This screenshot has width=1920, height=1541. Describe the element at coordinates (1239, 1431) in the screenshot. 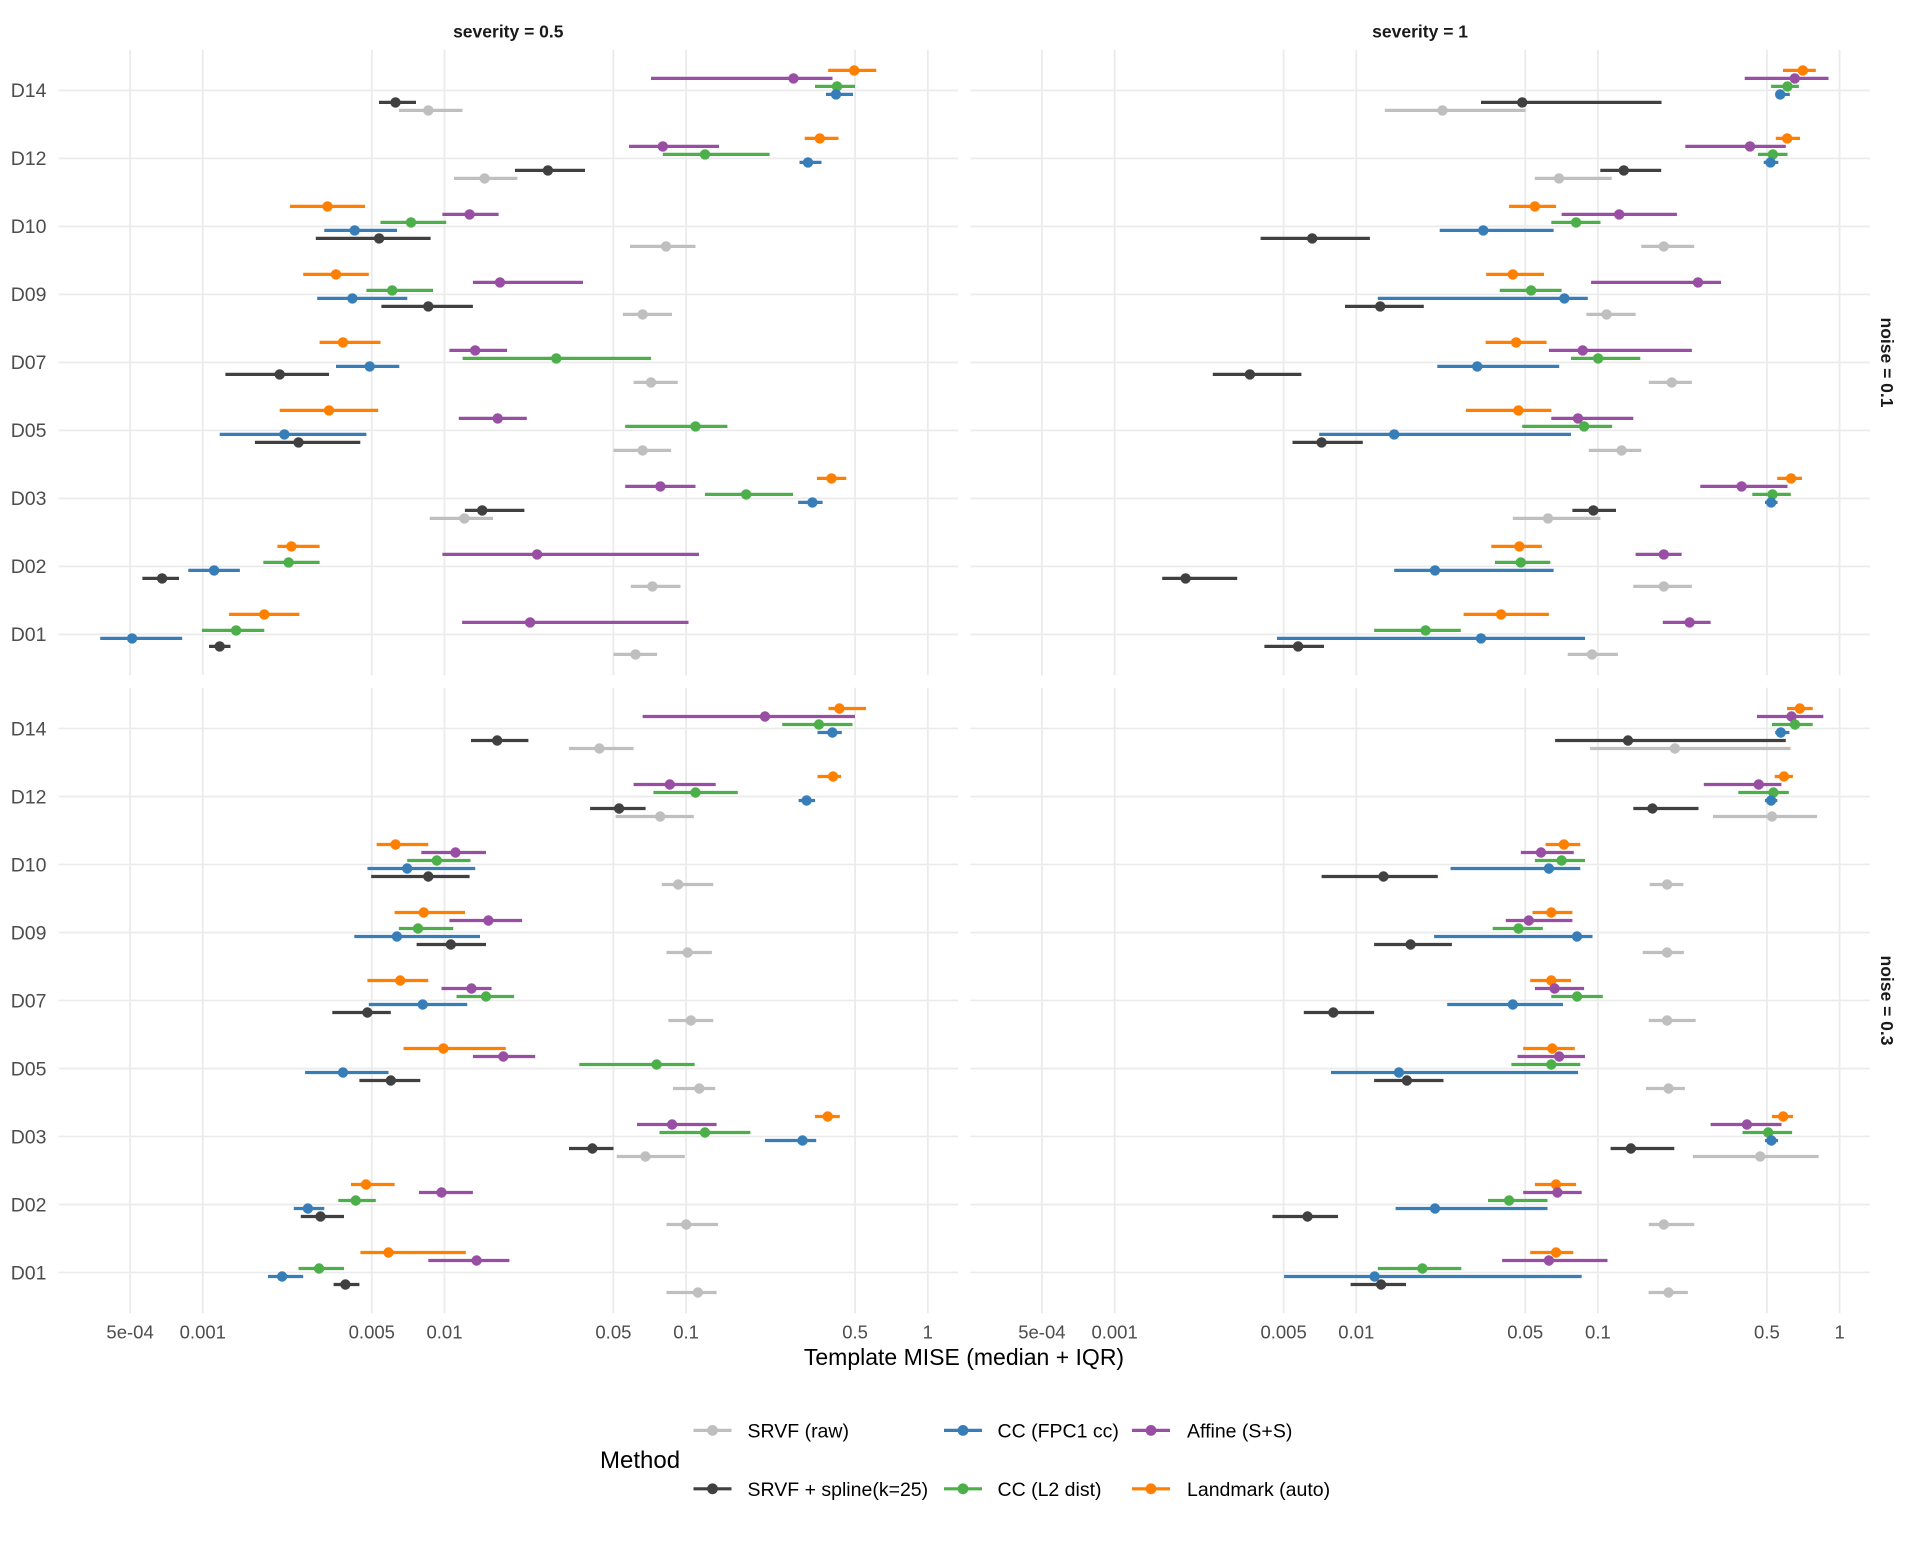

I see `svg-text: Affine (S+S)` at that location.